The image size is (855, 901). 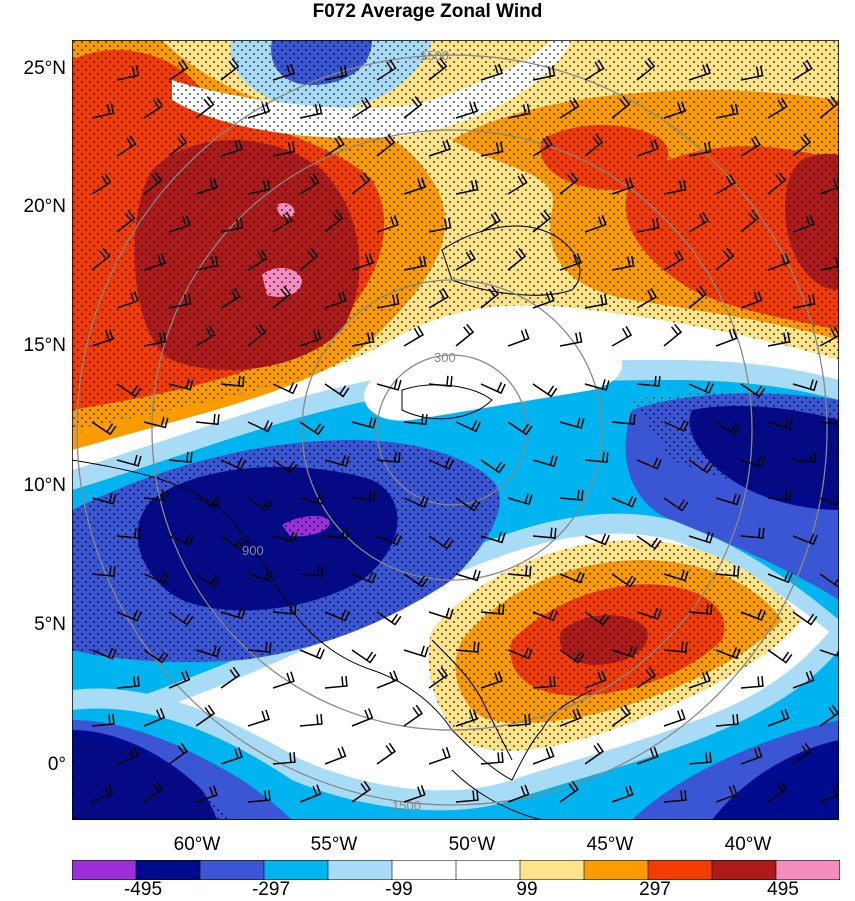 I want to click on range-ring-label-900: 900, so click(x=253, y=550).